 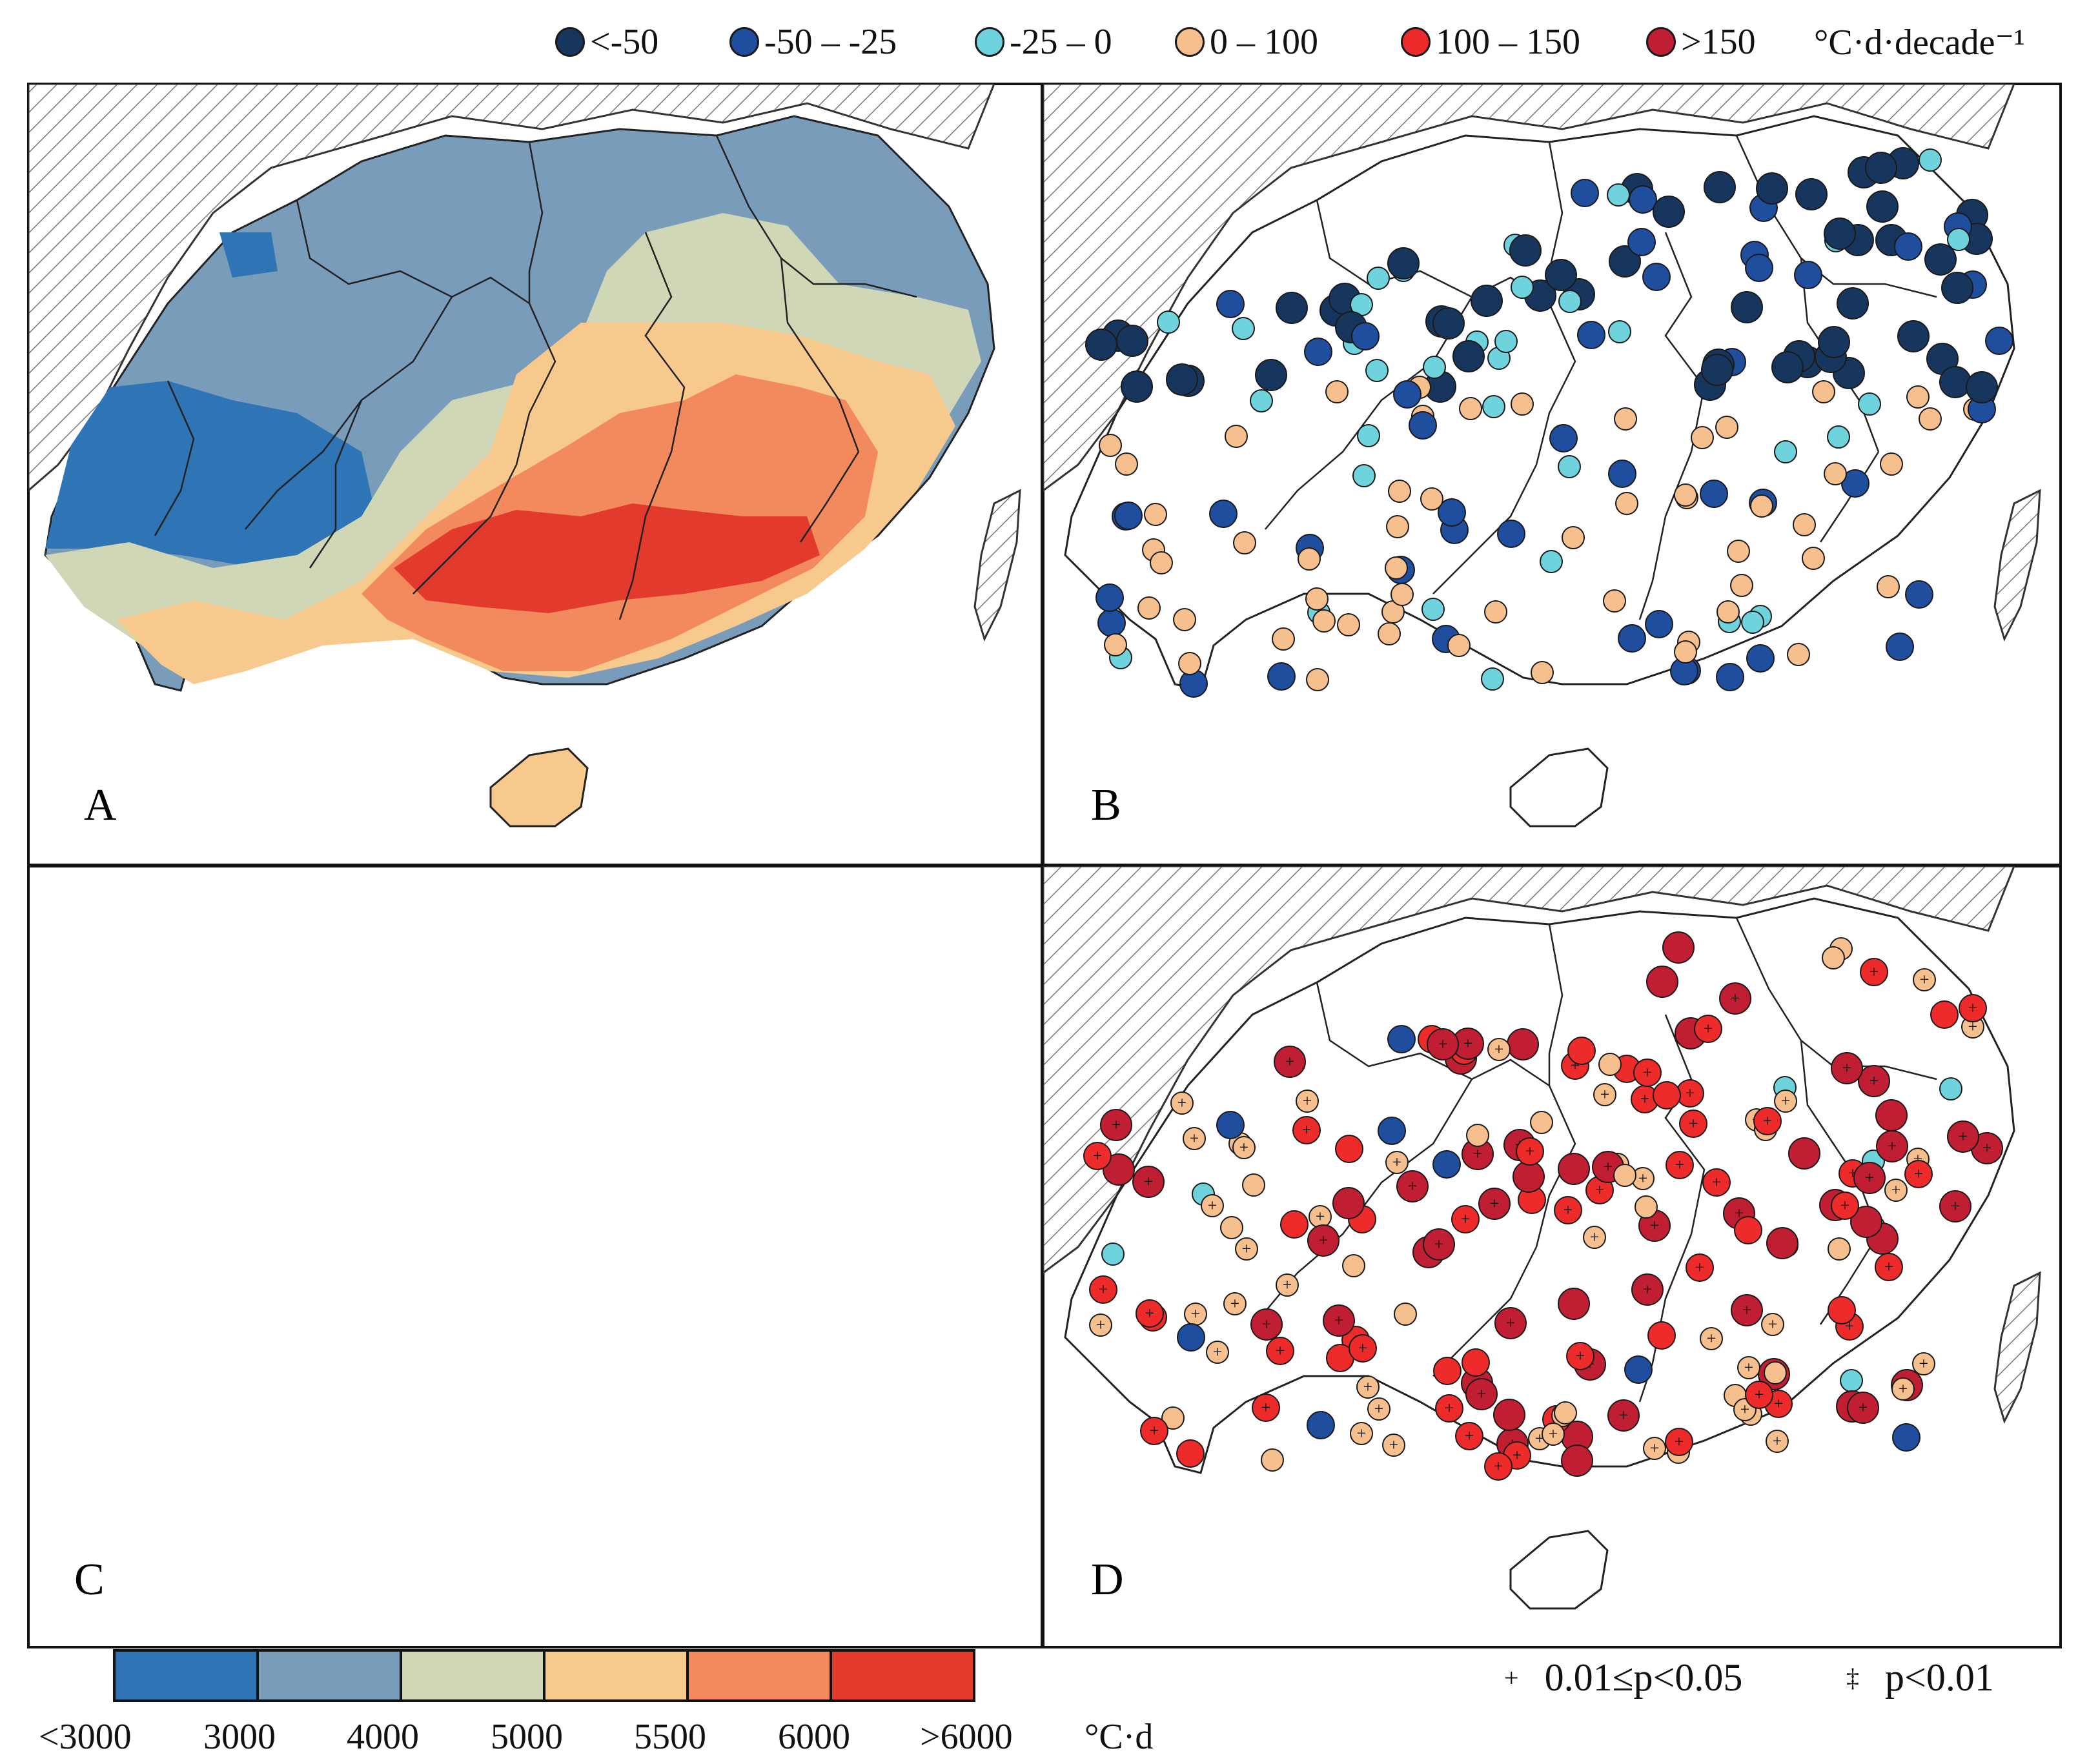 I want to click on sig-label: p<0.01, so click(x=1939, y=1677).